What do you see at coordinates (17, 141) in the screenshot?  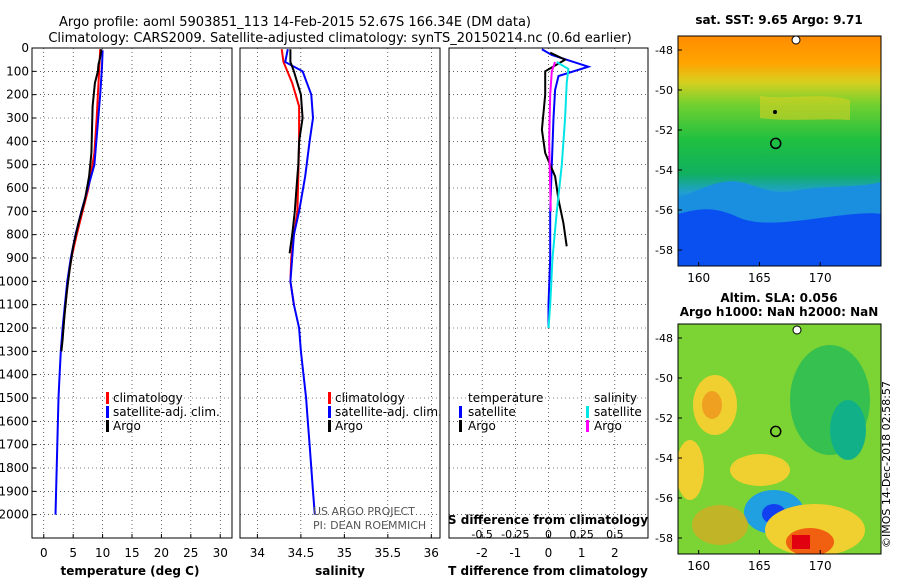 I see `y-tick-label: 400` at bounding box center [17, 141].